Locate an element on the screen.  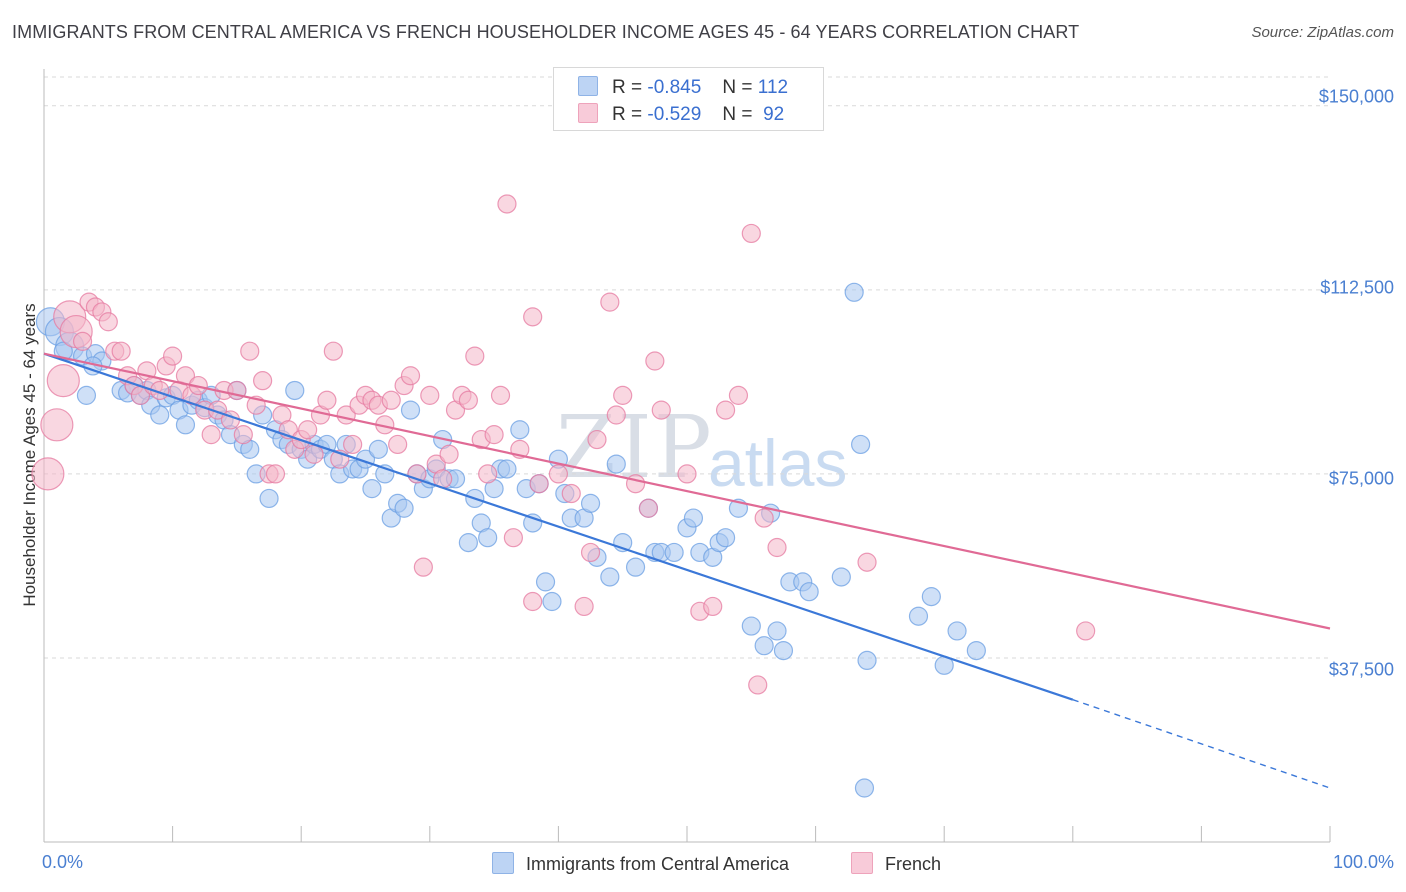
bottom-legend-central-america: Immigrants from Central America is located at coordinates (640, 863).